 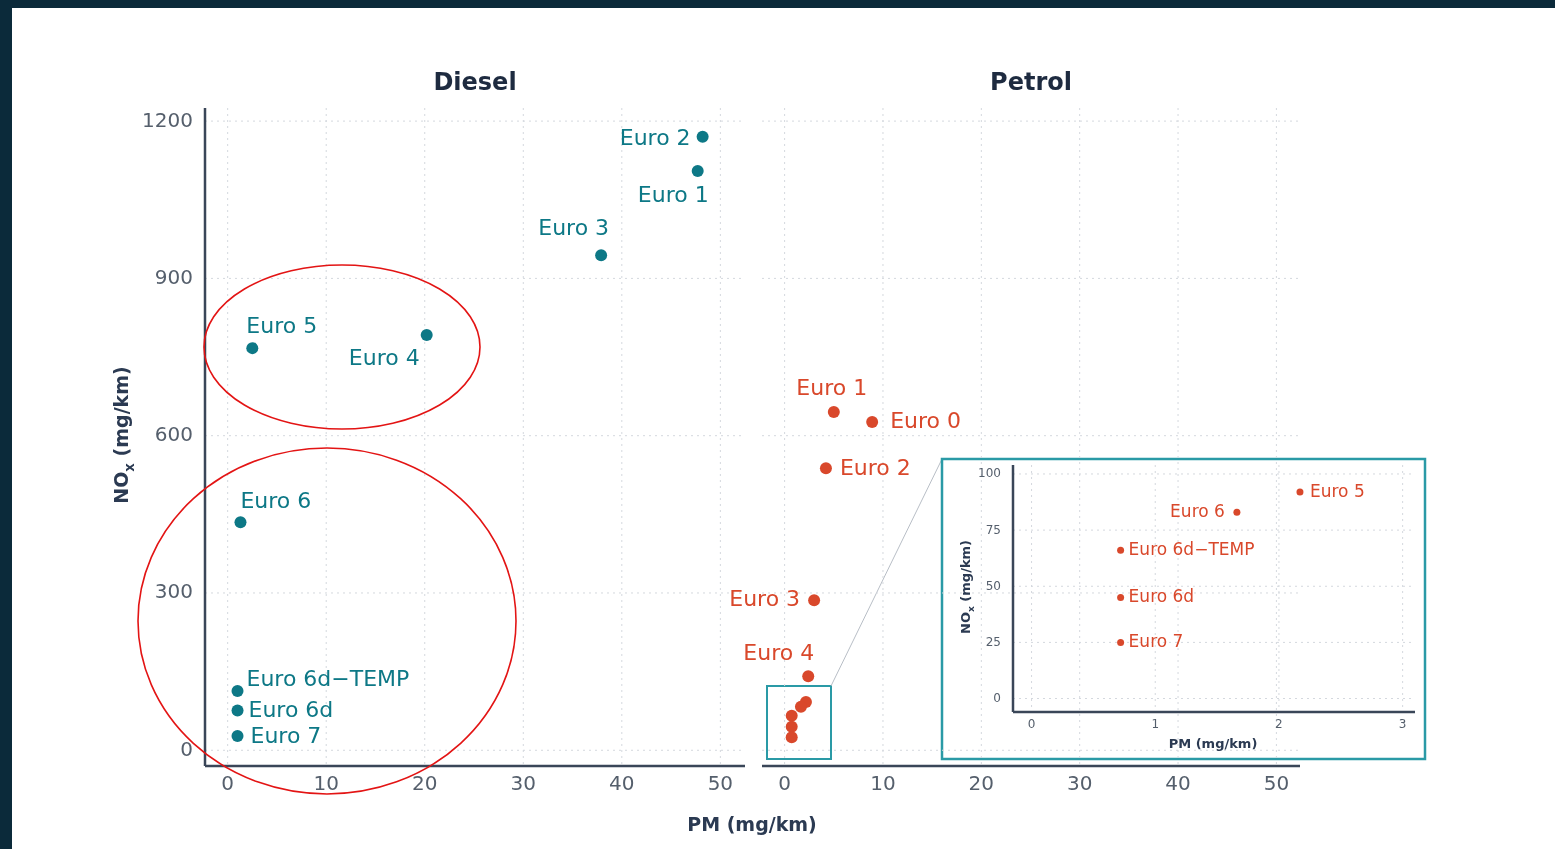 What do you see at coordinates (1155, 724) in the screenshot?
I see `x-tick-label: 1` at bounding box center [1155, 724].